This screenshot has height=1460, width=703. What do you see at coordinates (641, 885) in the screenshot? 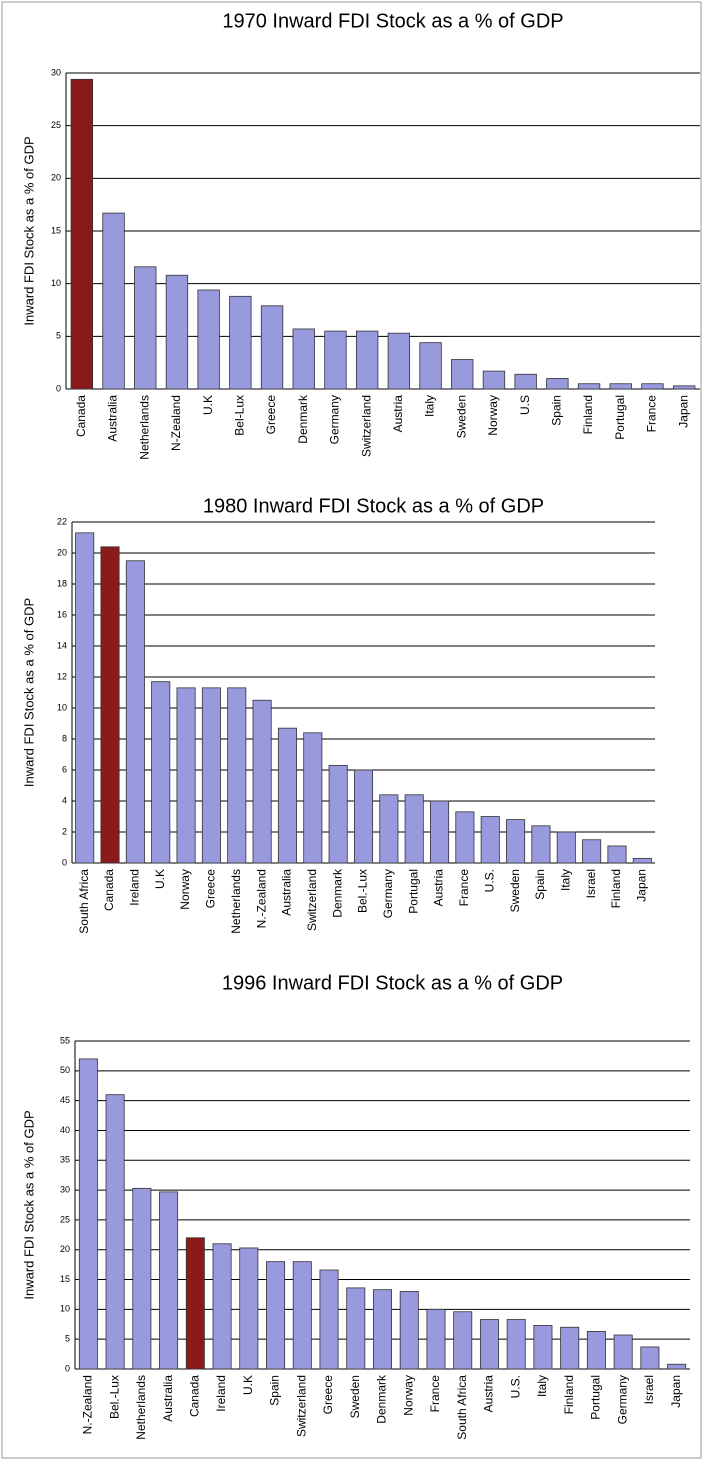
I see `x-tick-label: Japan` at bounding box center [641, 885].